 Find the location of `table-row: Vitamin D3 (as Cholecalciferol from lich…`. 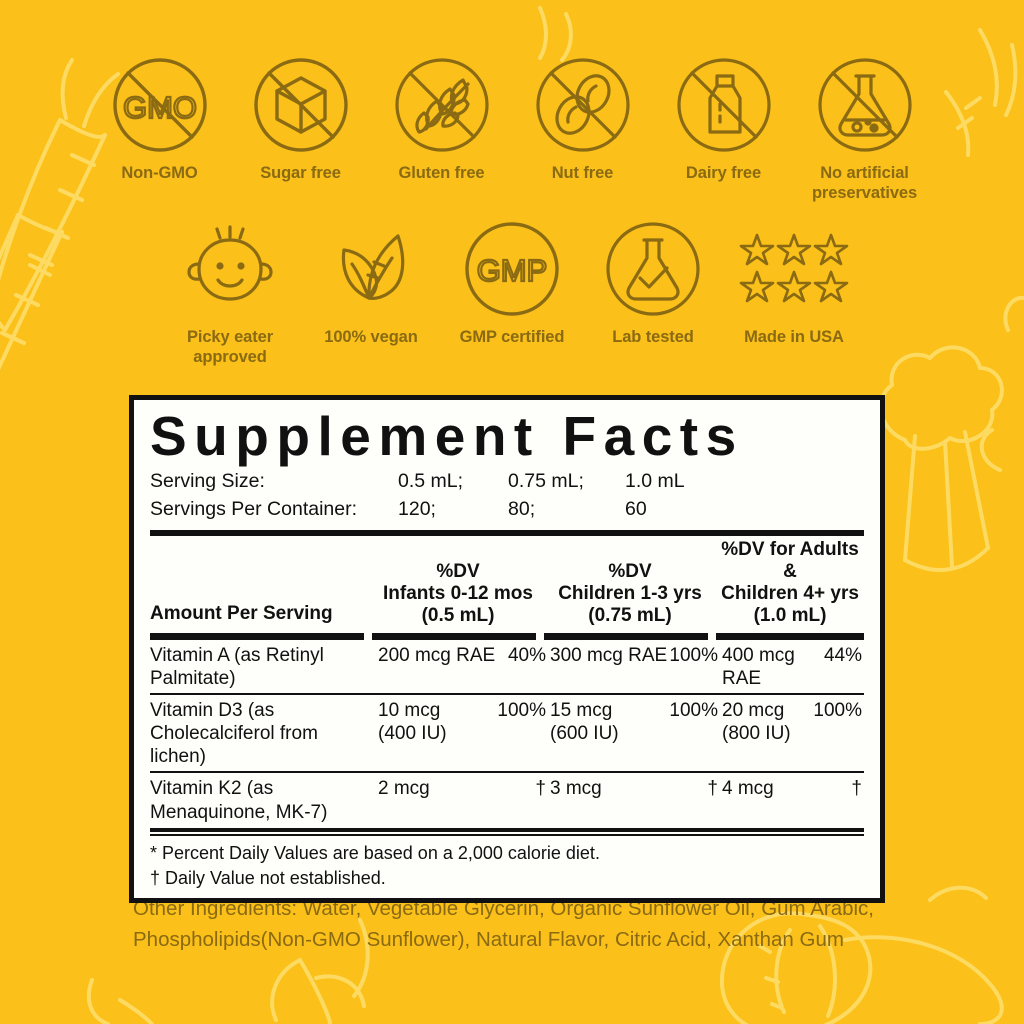

table-row: Vitamin D3 (as Cholecalciferol from lich… is located at coordinates (507, 734).